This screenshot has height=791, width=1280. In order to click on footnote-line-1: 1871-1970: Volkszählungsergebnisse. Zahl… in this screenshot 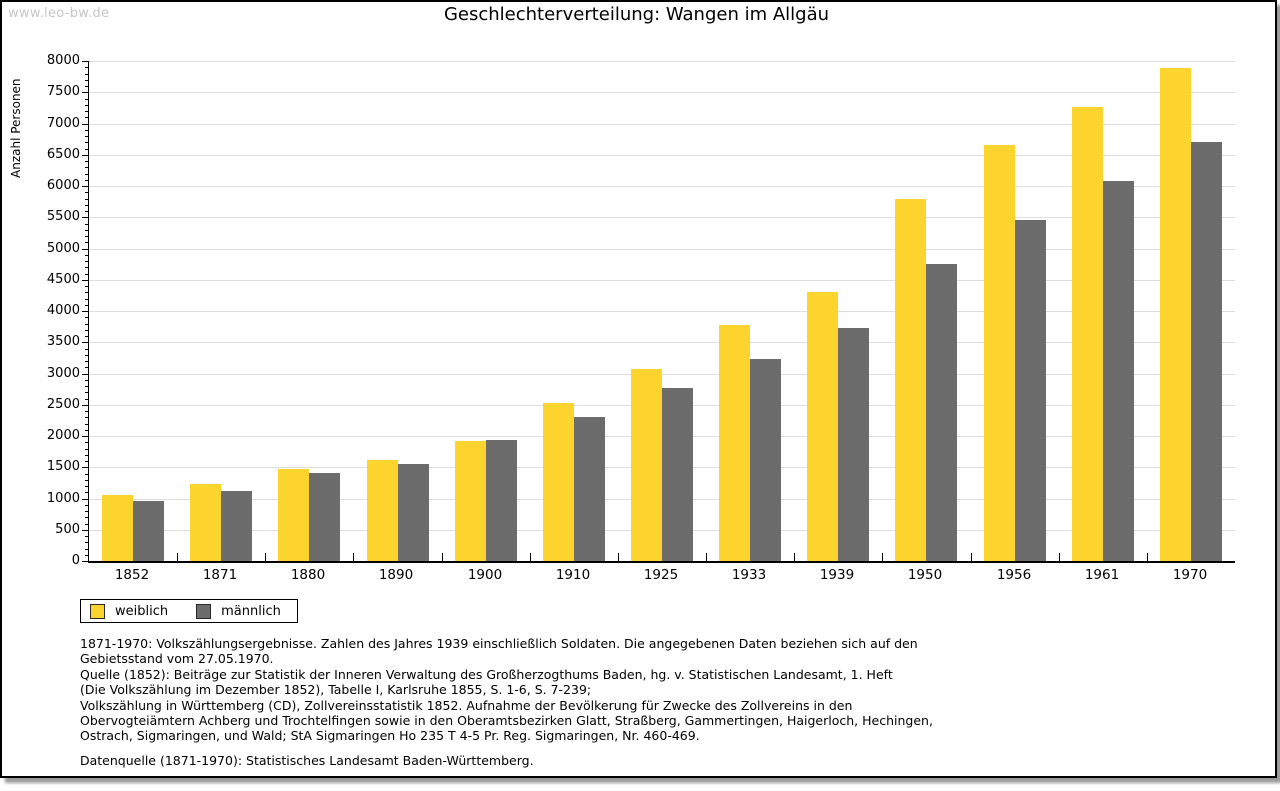, I will do `click(499, 643)`.